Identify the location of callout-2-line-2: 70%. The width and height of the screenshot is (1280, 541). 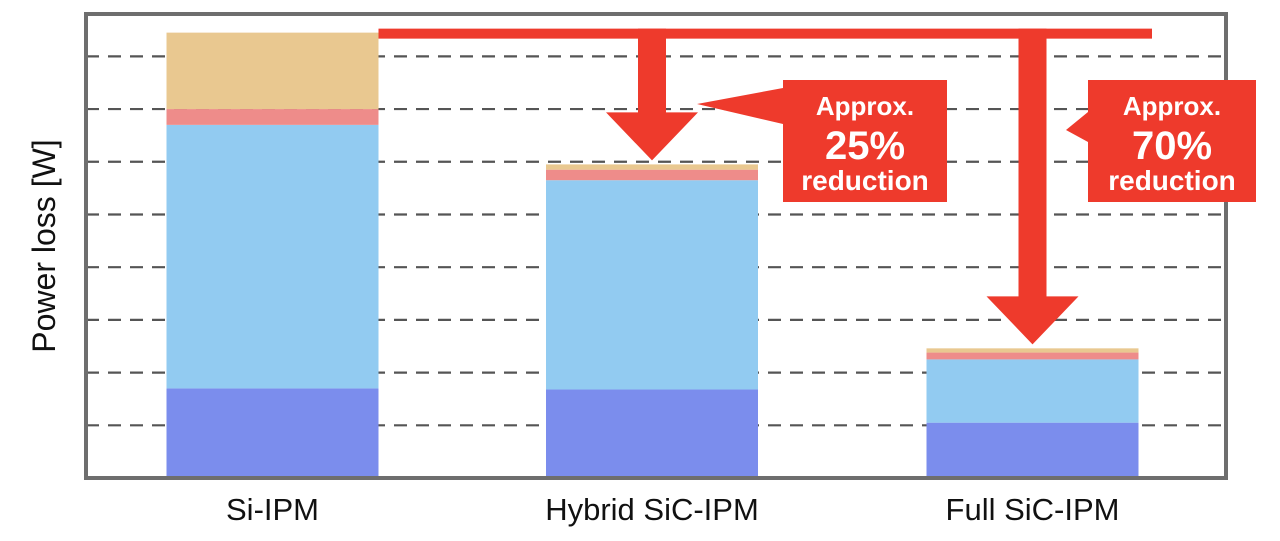
(1172, 146).